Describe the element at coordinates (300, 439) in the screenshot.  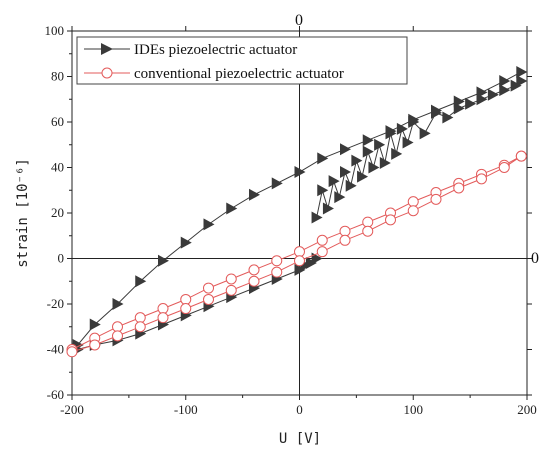
I see `x-axis-title: U [V]` at that location.